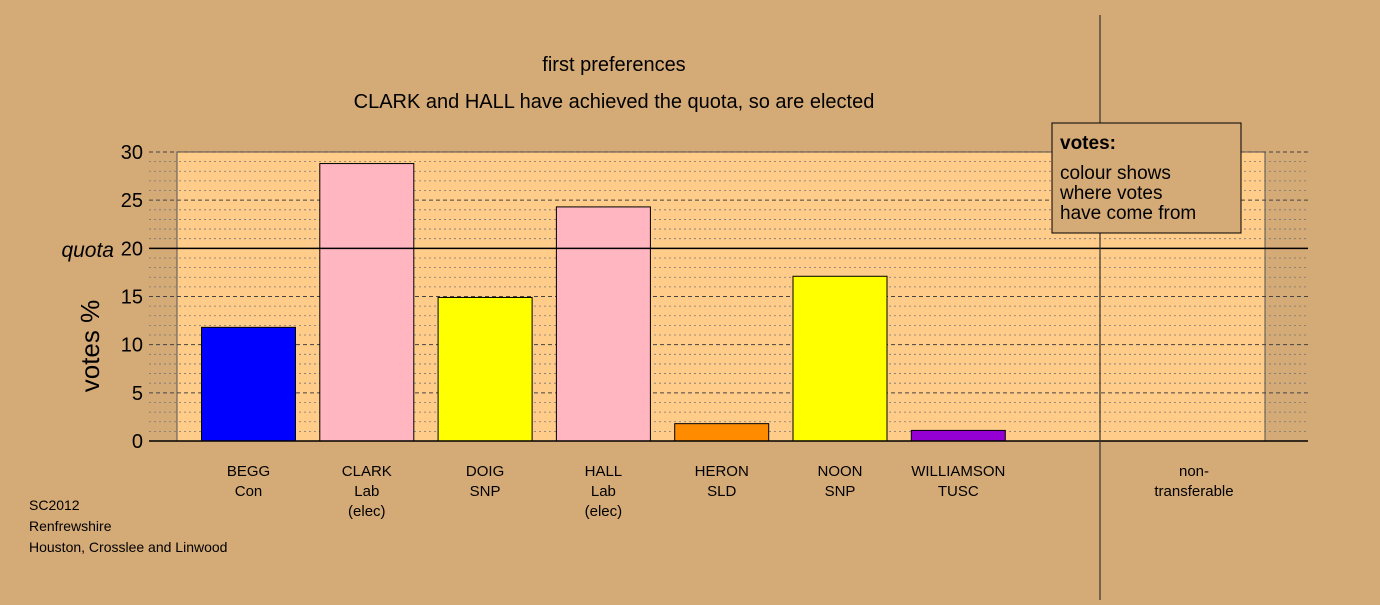 The height and width of the screenshot is (605, 1380). What do you see at coordinates (1088, 143) in the screenshot?
I see `legend-title: votes:` at bounding box center [1088, 143].